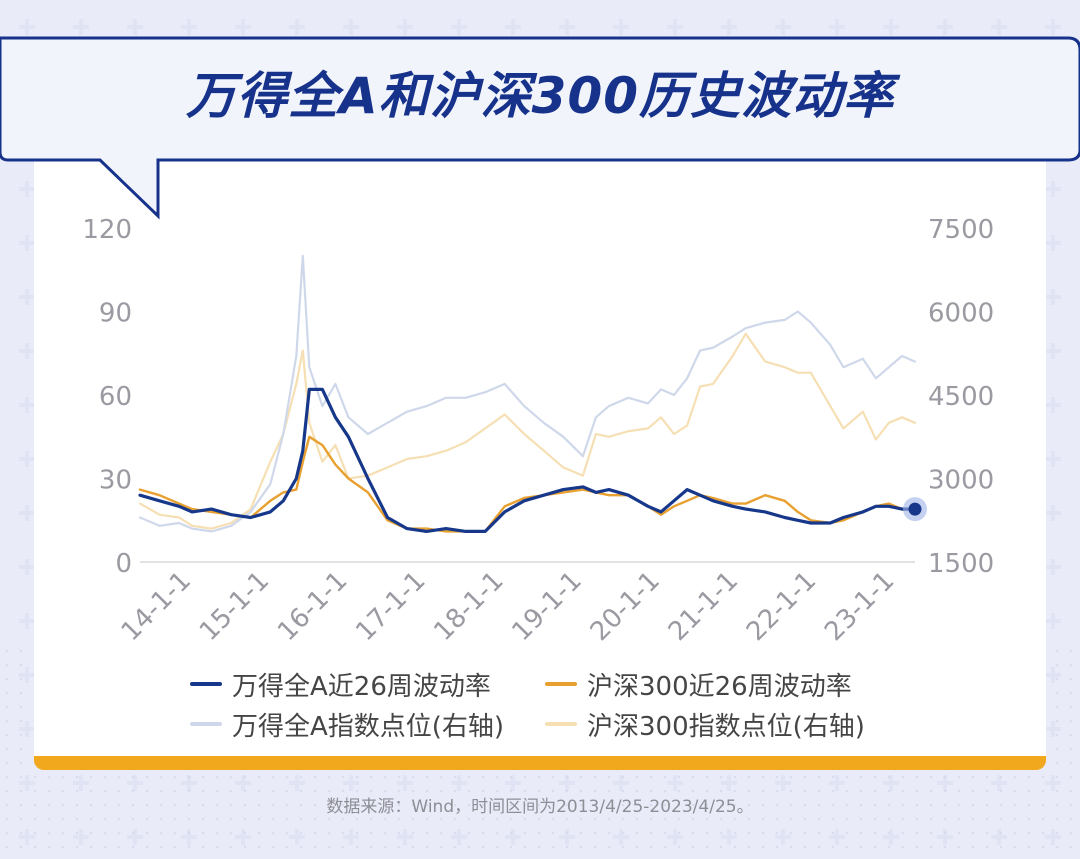 The width and height of the screenshot is (1080, 859). I want to click on legend-item-hs300-vol: 沪深300近26周波动率, so click(722, 684).